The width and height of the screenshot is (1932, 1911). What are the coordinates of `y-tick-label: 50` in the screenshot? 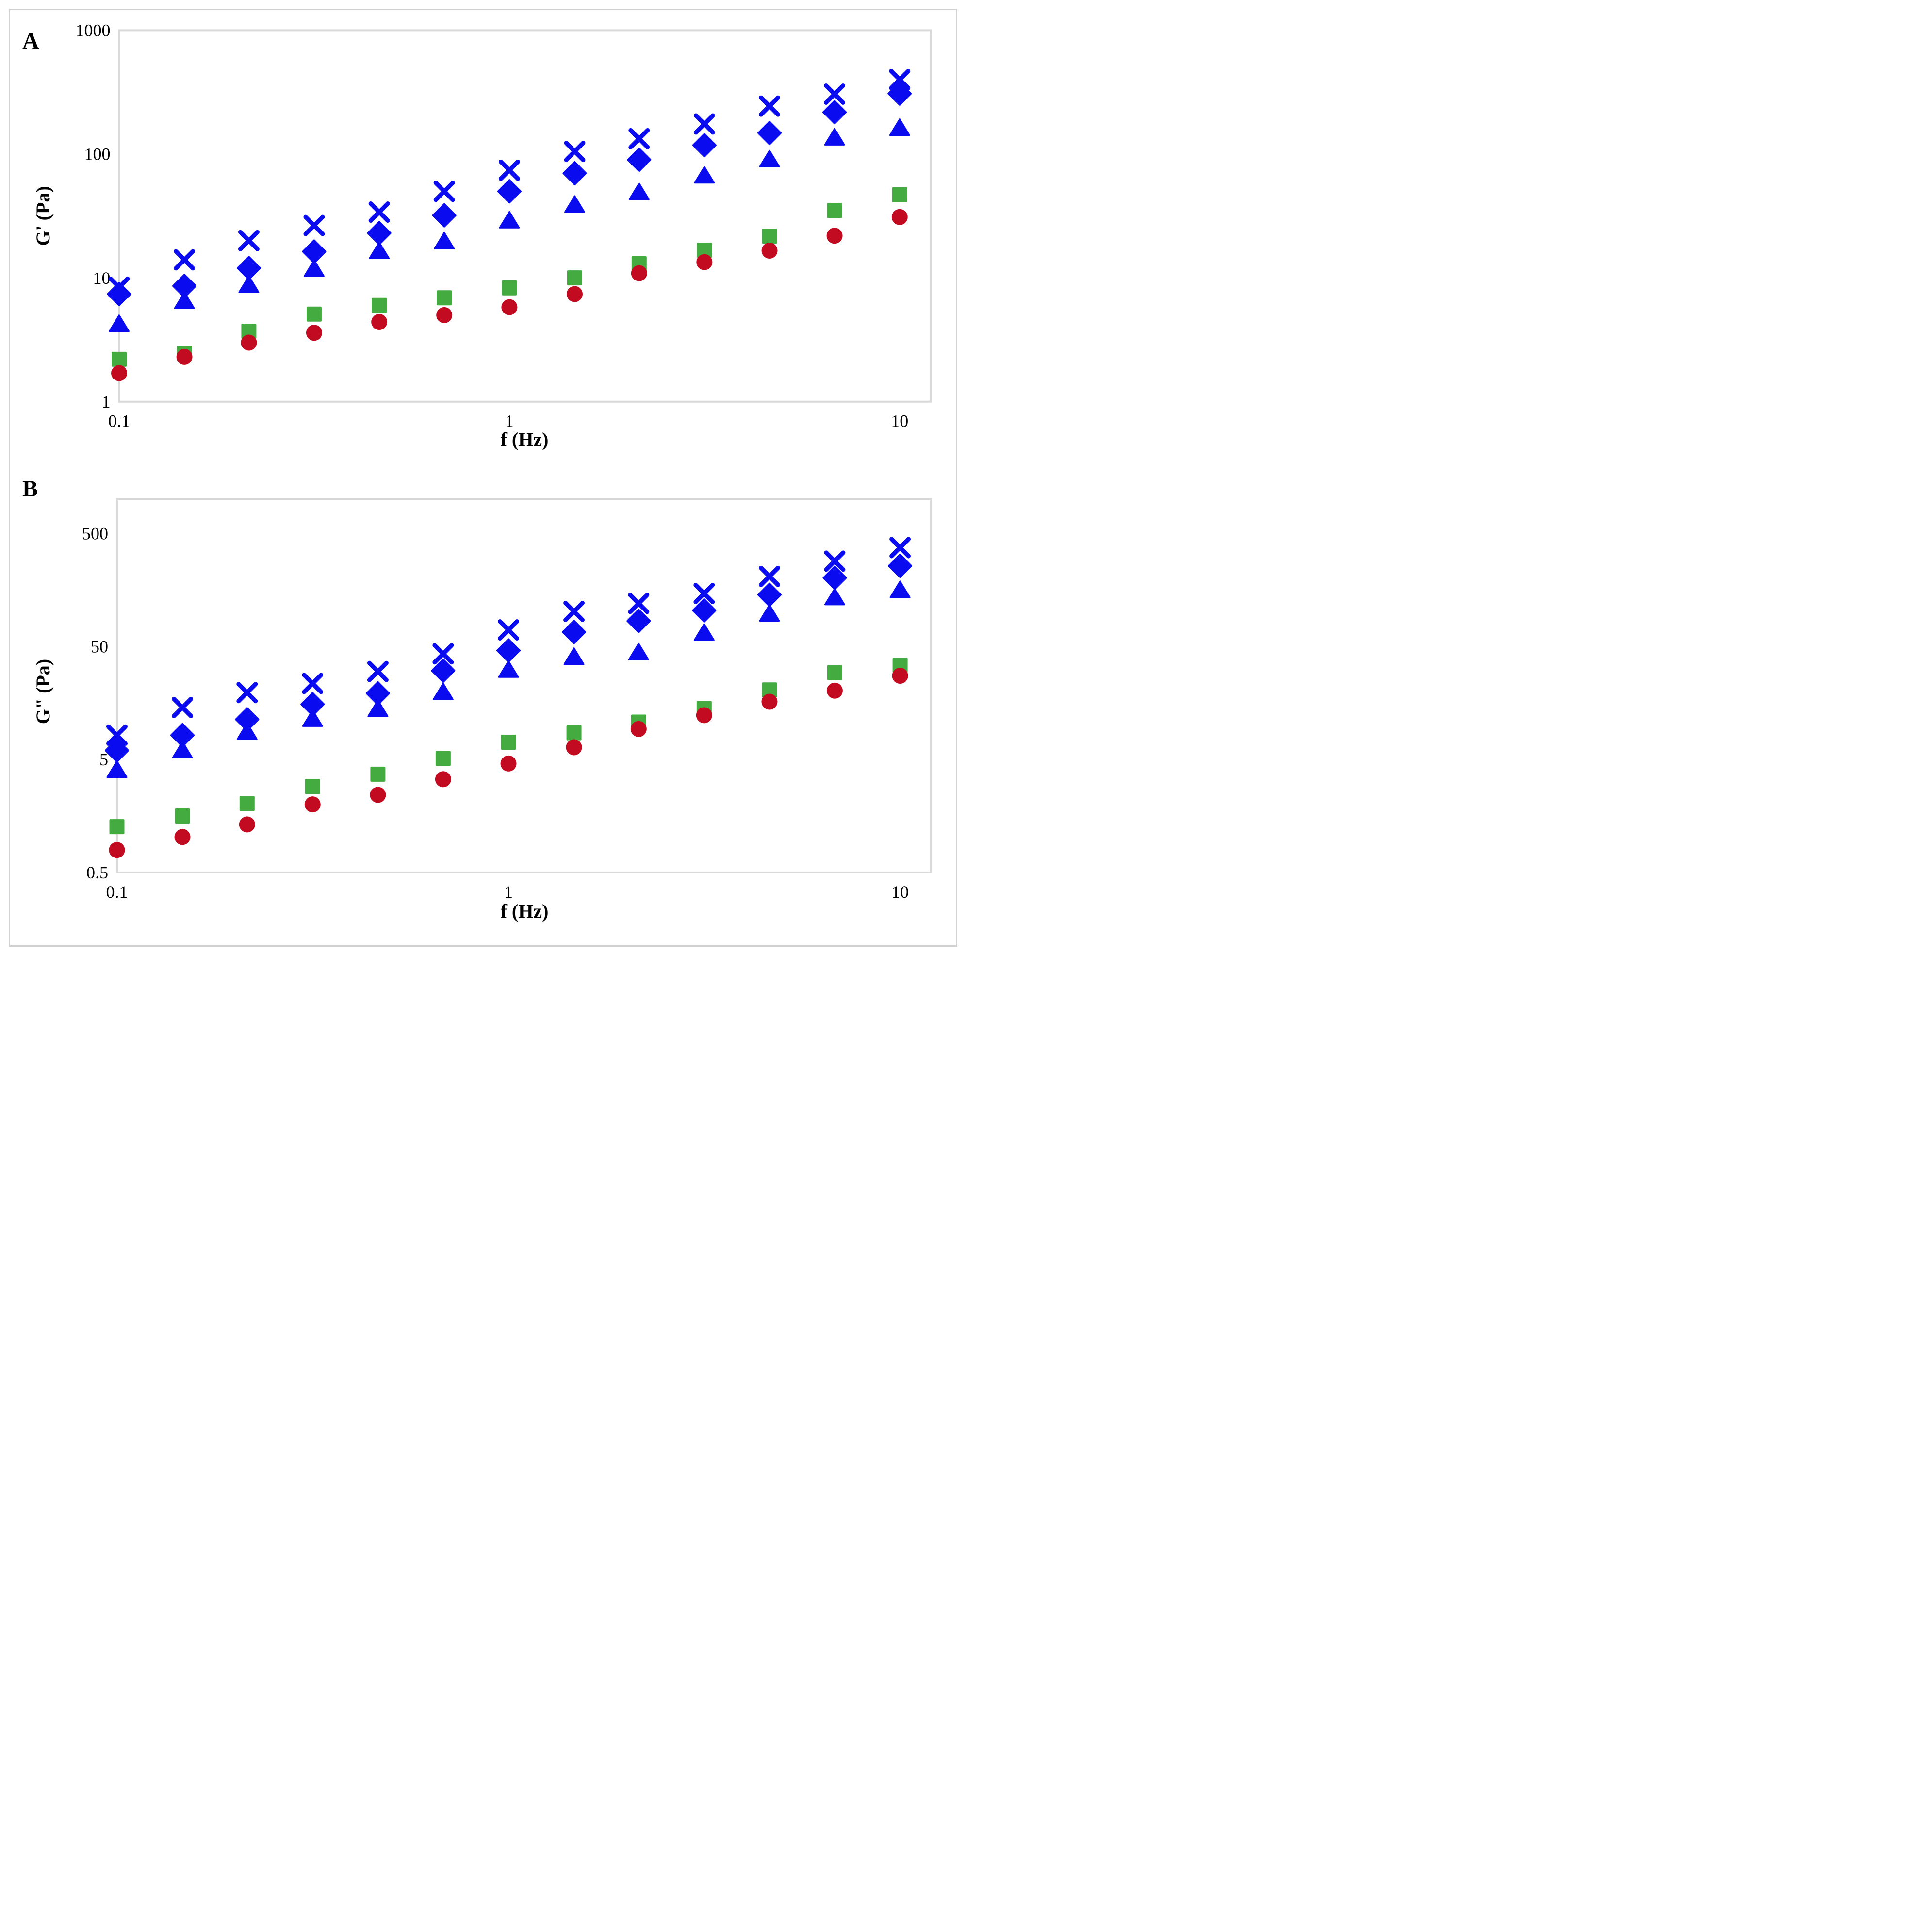 It's located at (99, 646).